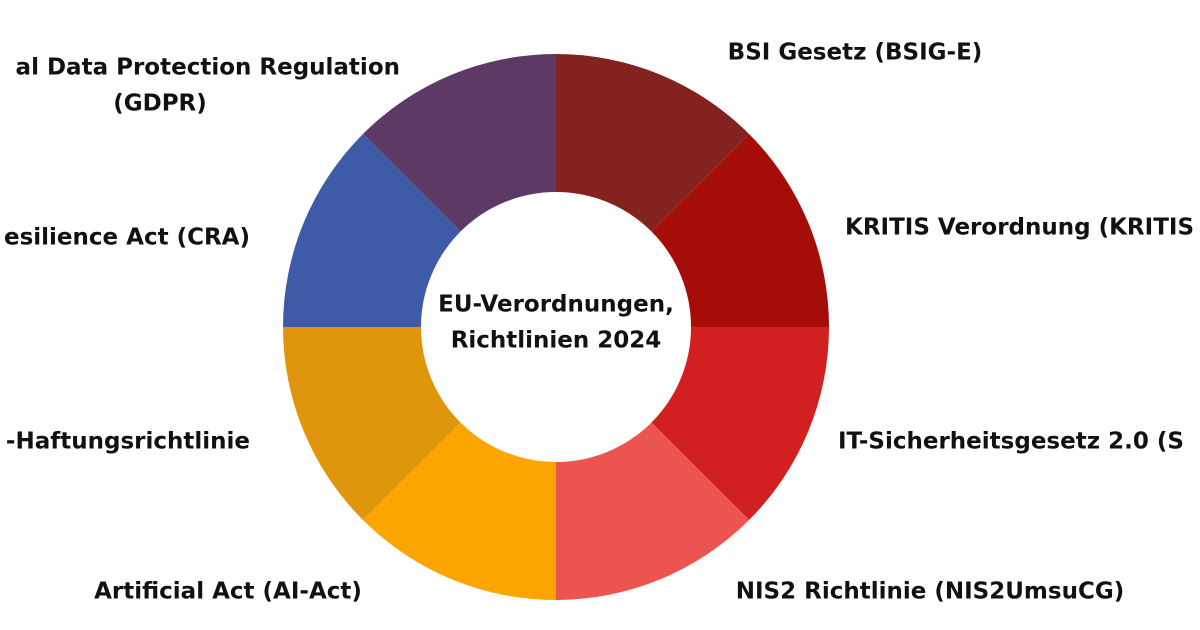 This screenshot has width=1200, height=630. I want to click on segment-label: Artificial Act (AI-Act), so click(228, 592).